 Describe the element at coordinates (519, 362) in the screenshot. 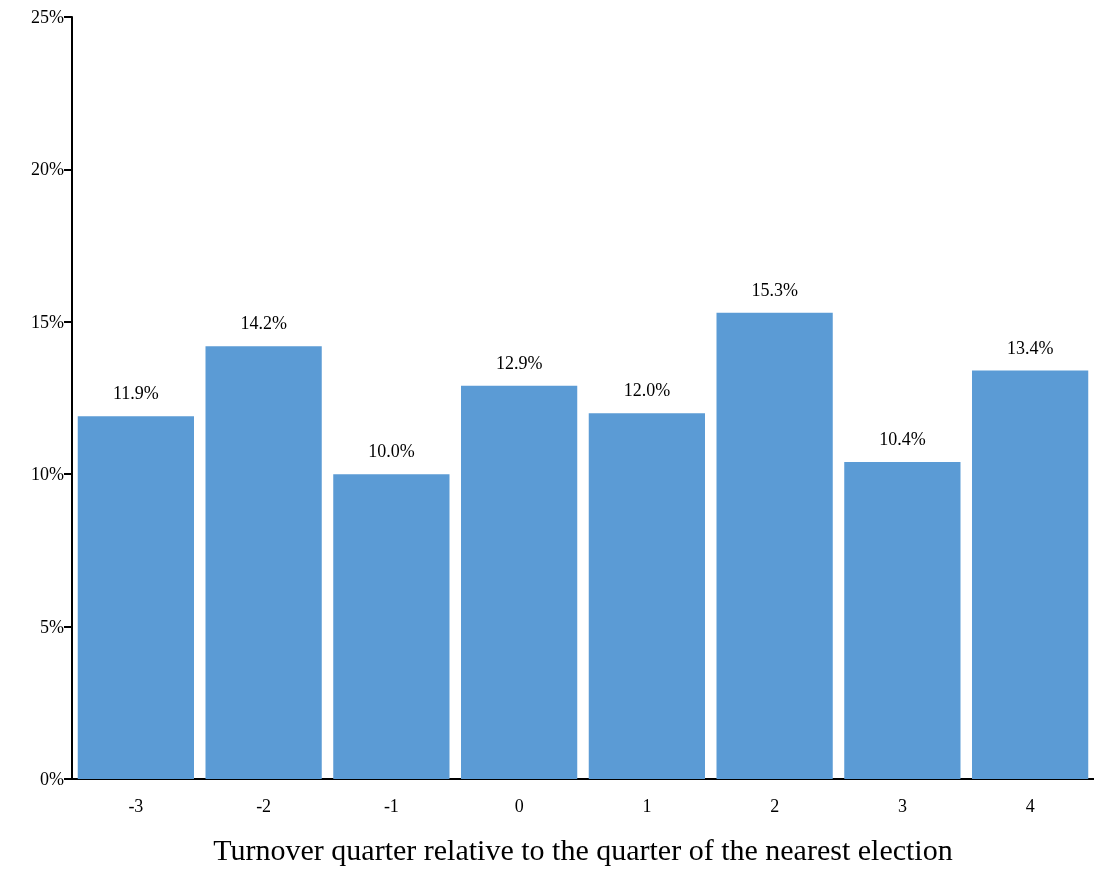

I see `data-label: 12.9%` at that location.